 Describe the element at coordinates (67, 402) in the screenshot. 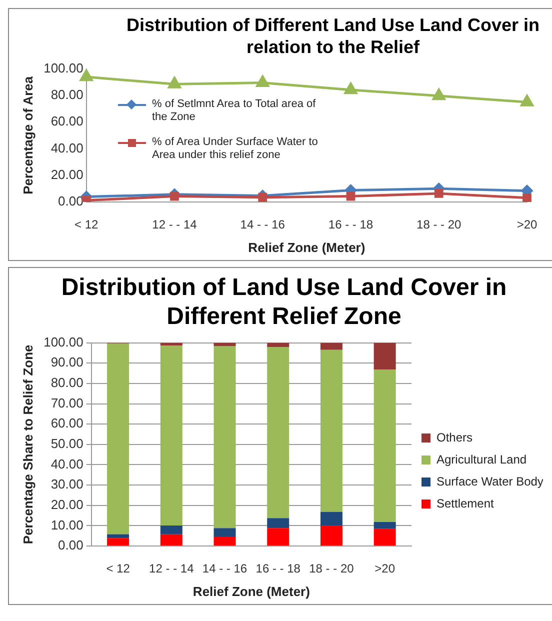

I see `y-tick-label: 70.00` at that location.